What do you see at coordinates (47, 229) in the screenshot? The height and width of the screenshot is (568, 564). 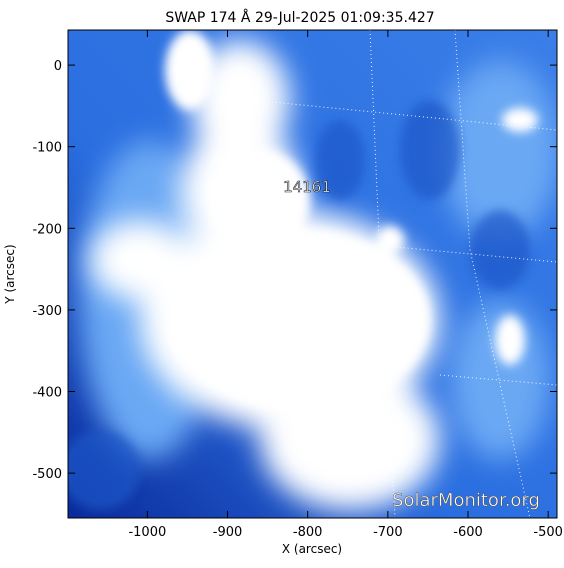 I see `y-tick-label: -200` at bounding box center [47, 229].